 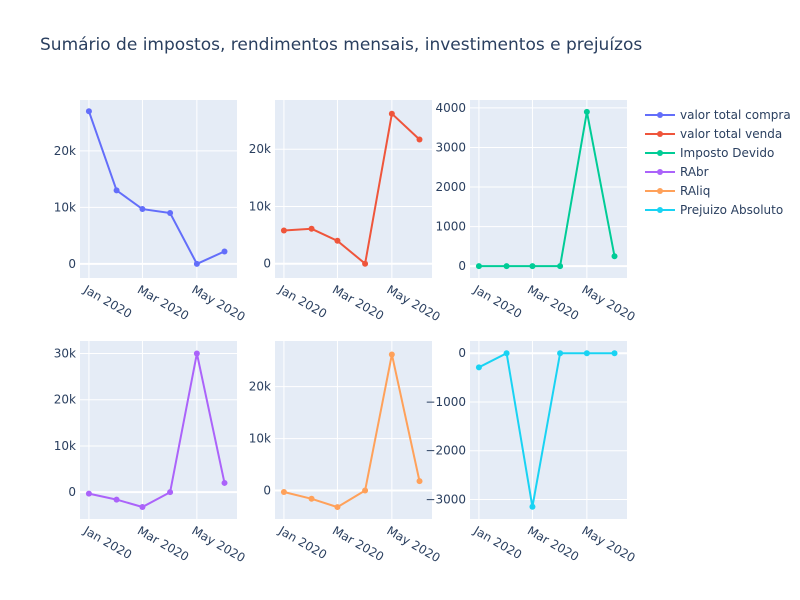 What do you see at coordinates (731, 210) in the screenshot?
I see `legend-label: Prejuizo Absoluto` at bounding box center [731, 210].